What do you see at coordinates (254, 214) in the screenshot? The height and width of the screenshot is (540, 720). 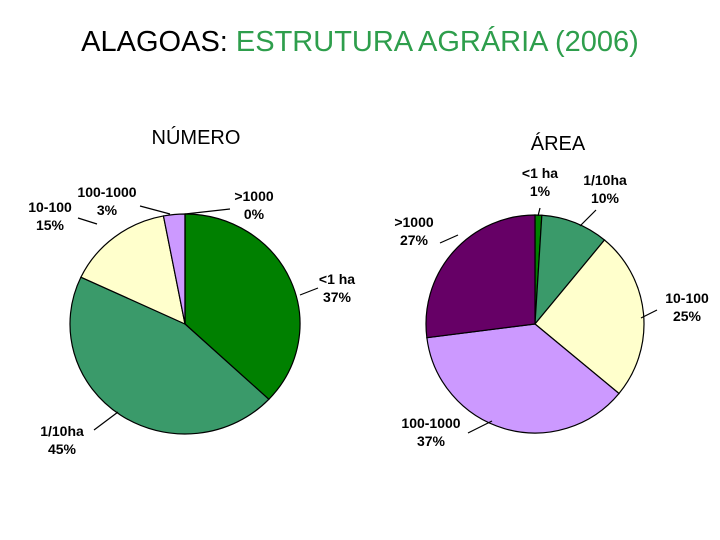 I see `label-value-gt1000: 0%` at bounding box center [254, 214].